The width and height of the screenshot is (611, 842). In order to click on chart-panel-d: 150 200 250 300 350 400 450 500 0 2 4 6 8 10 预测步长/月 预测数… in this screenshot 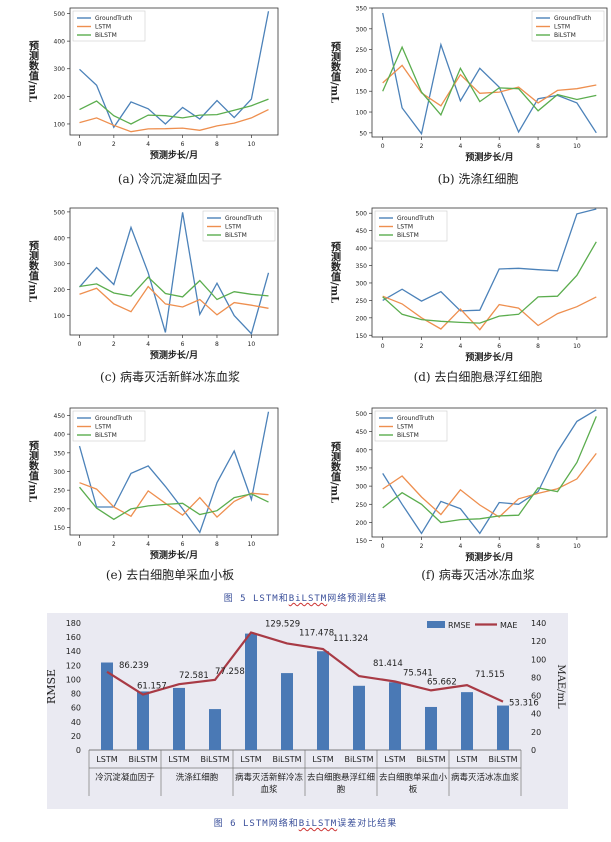, I will do `click(458, 299)`.